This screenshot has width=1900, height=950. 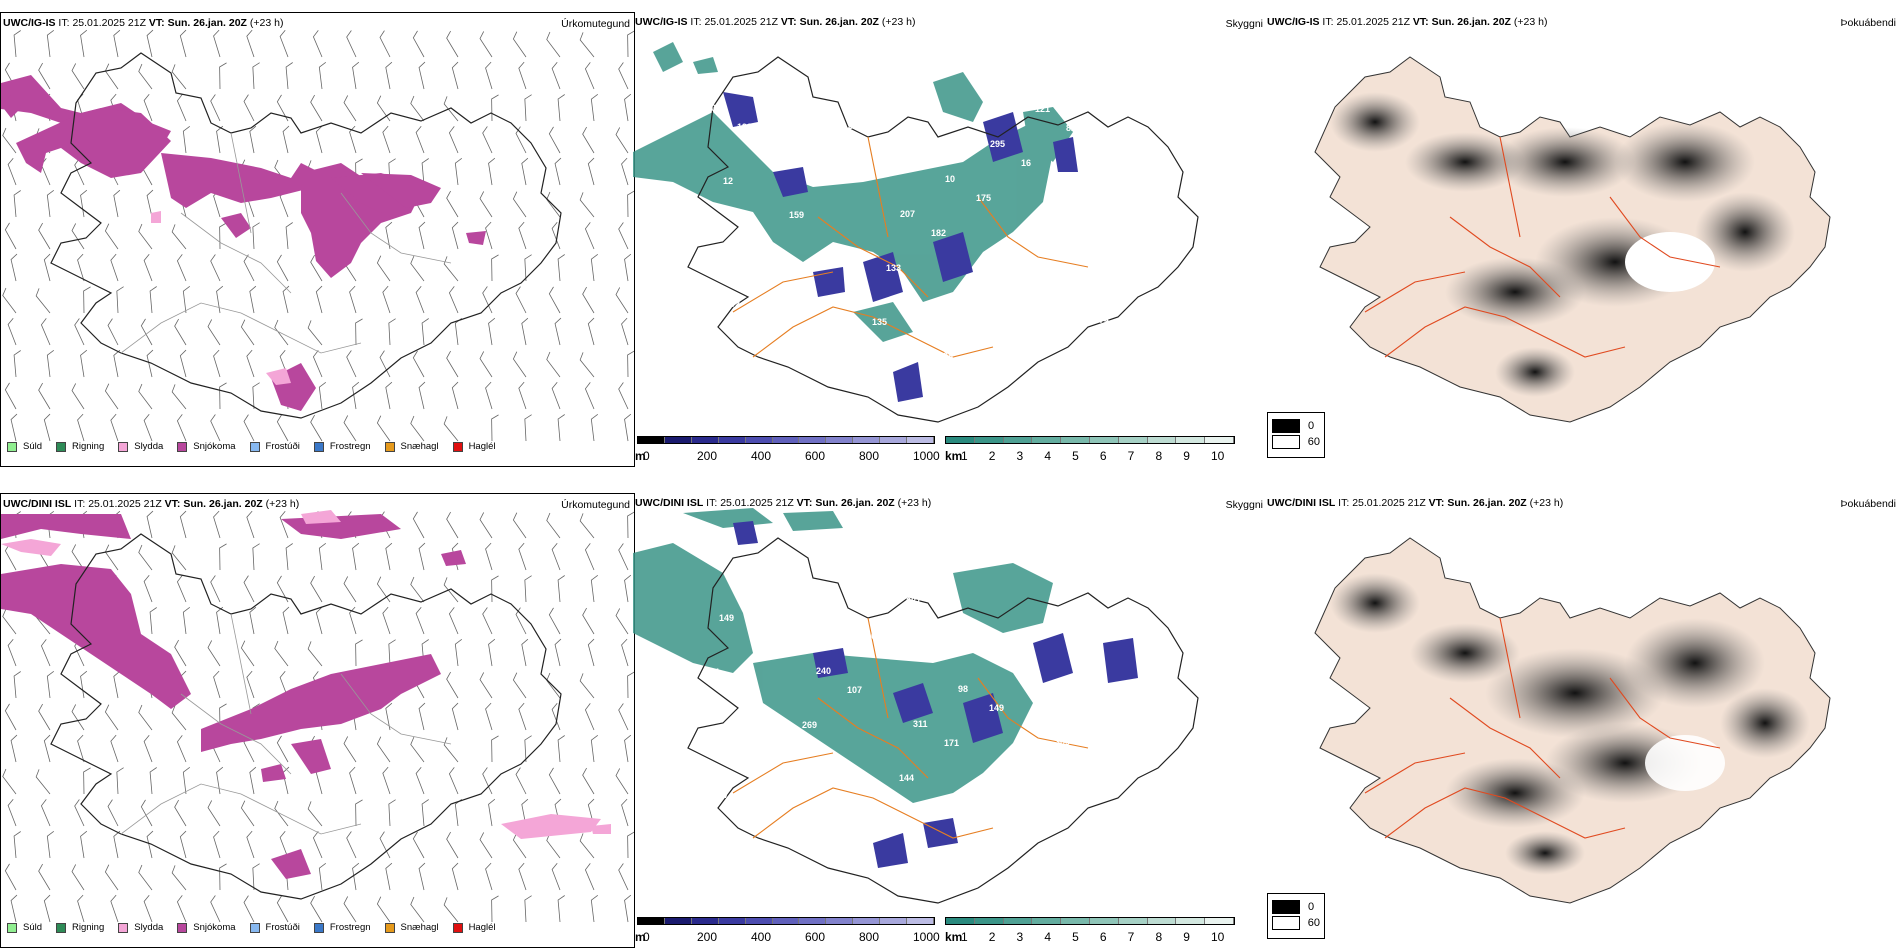 I want to click on cloud-base-label: 98, so click(x=963, y=689).